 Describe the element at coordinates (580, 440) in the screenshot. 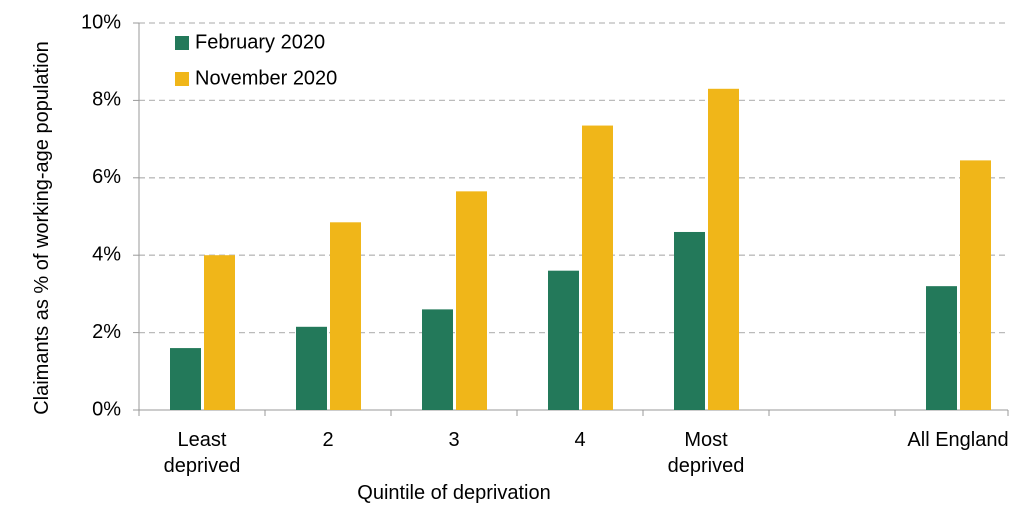

I see `x-tick-label: 4` at that location.